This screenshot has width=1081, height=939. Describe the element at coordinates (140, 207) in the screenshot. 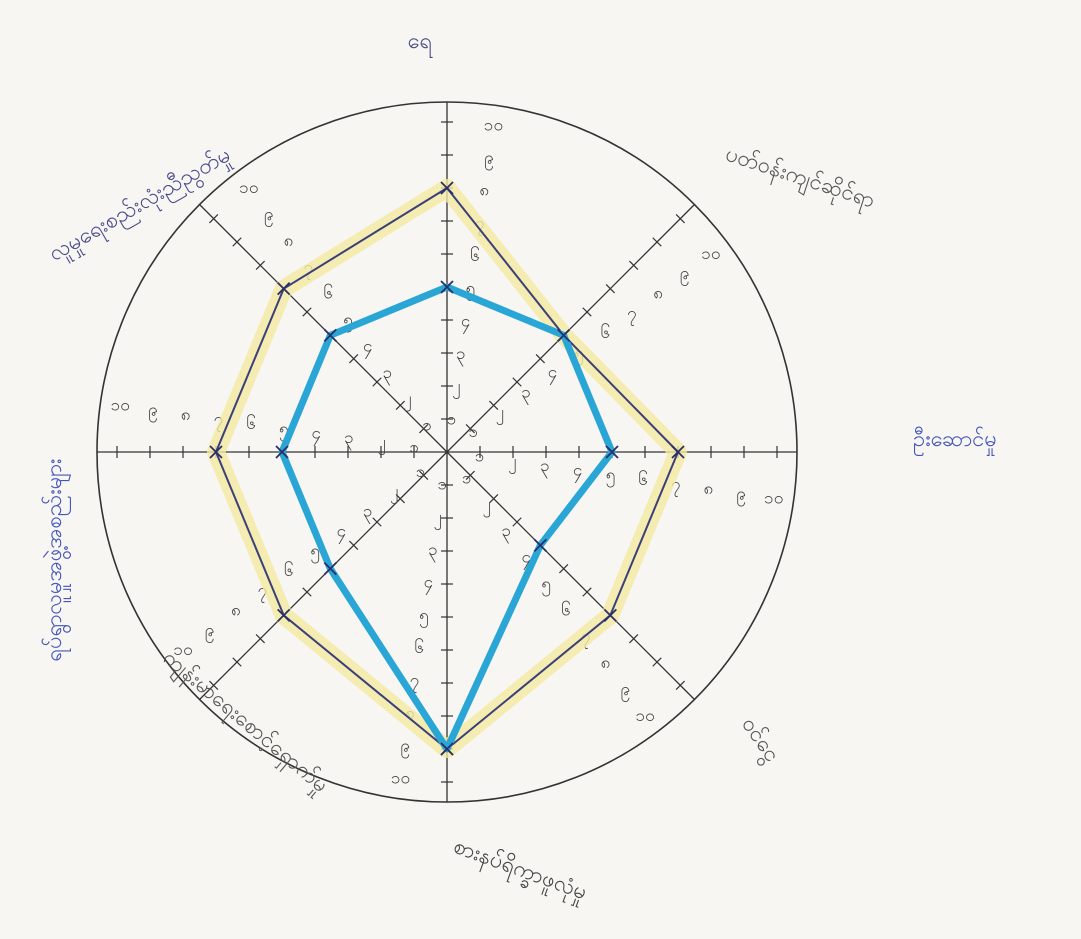

I see `axis-label: လူမှုရေးစည်းလုံးညီညွတ်မှု` at that location.